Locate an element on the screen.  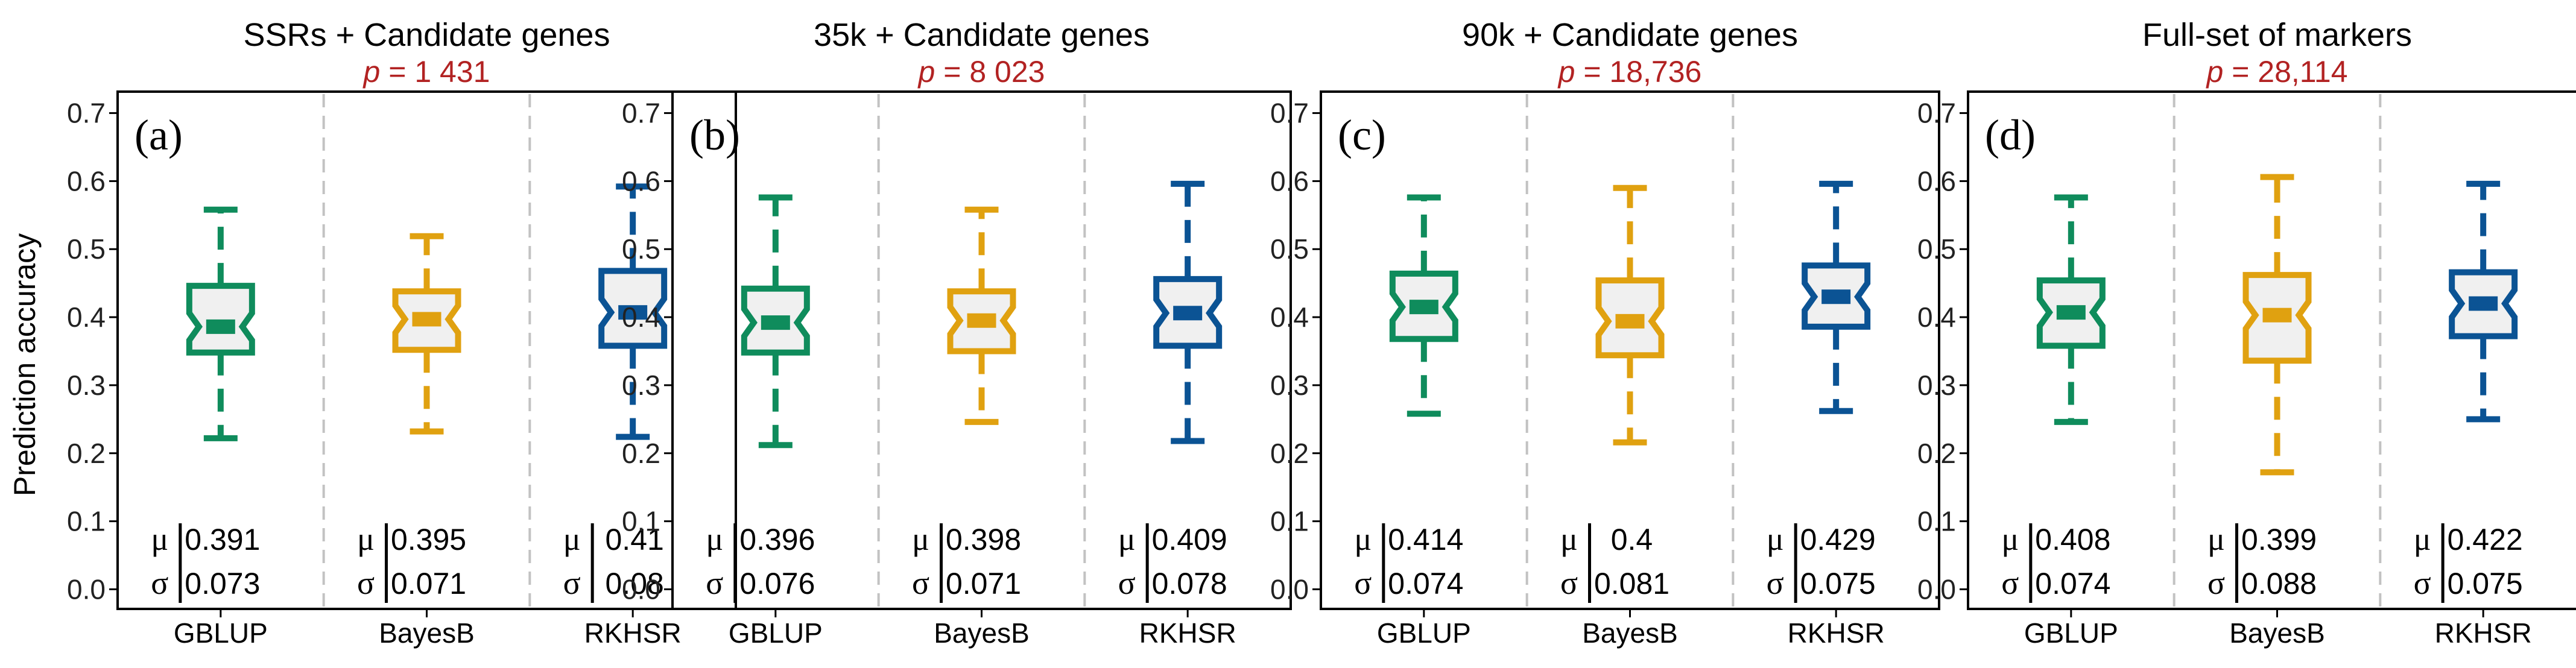
p-value: 28,114 is located at coordinates (2302, 72).